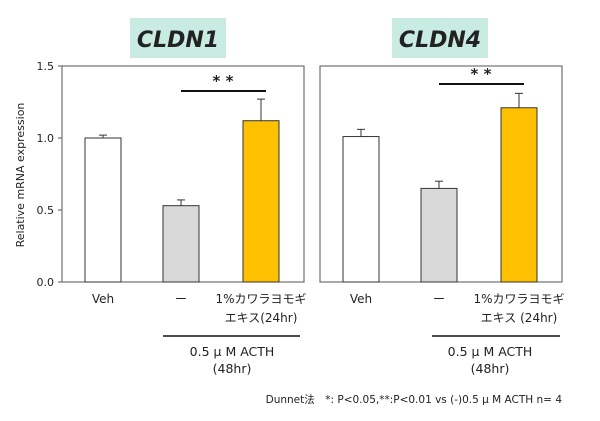  Describe the element at coordinates (181, 299) in the screenshot. I see `cldn1-category-label-1: ー` at that location.